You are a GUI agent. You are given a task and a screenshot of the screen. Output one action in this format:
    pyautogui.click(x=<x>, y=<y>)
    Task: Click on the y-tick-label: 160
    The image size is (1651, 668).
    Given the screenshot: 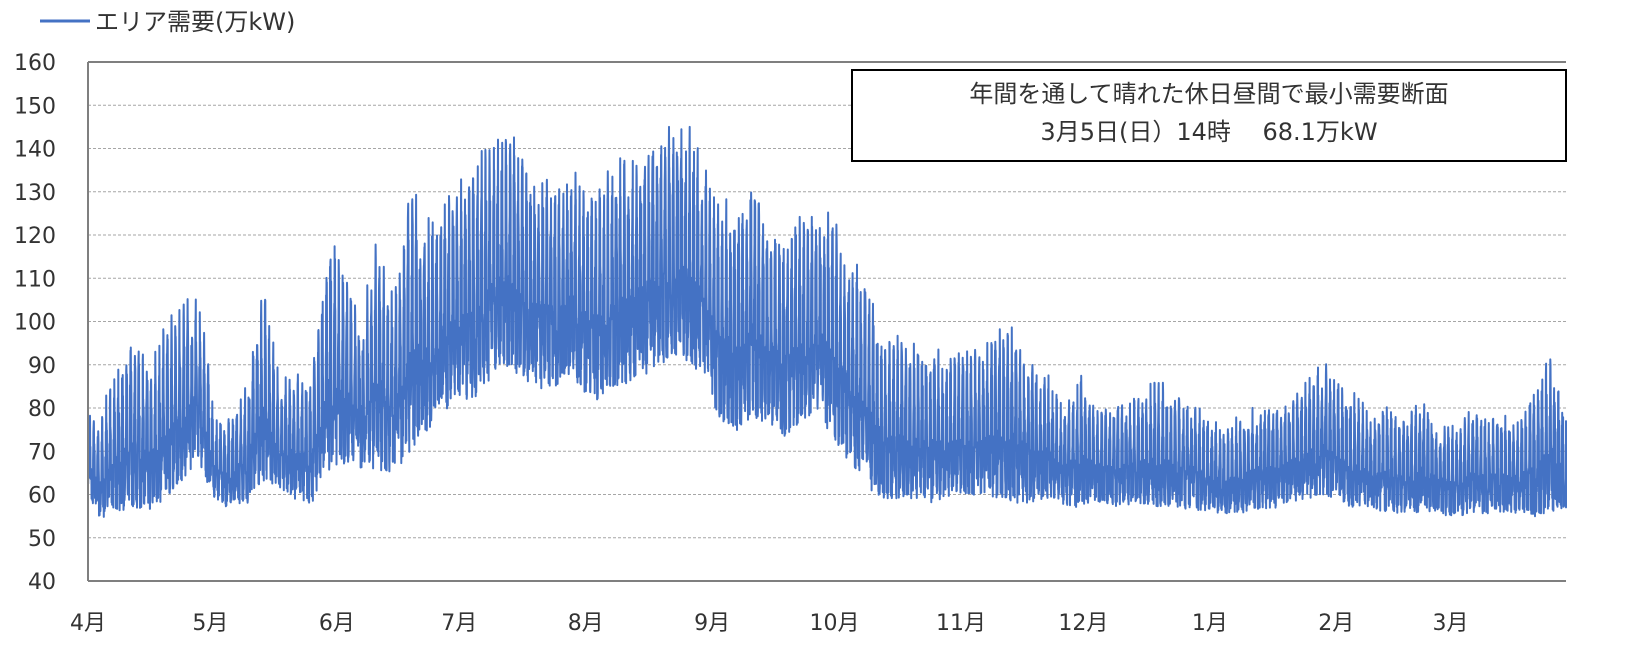 What is the action you would take?
    pyautogui.click(x=35, y=63)
    